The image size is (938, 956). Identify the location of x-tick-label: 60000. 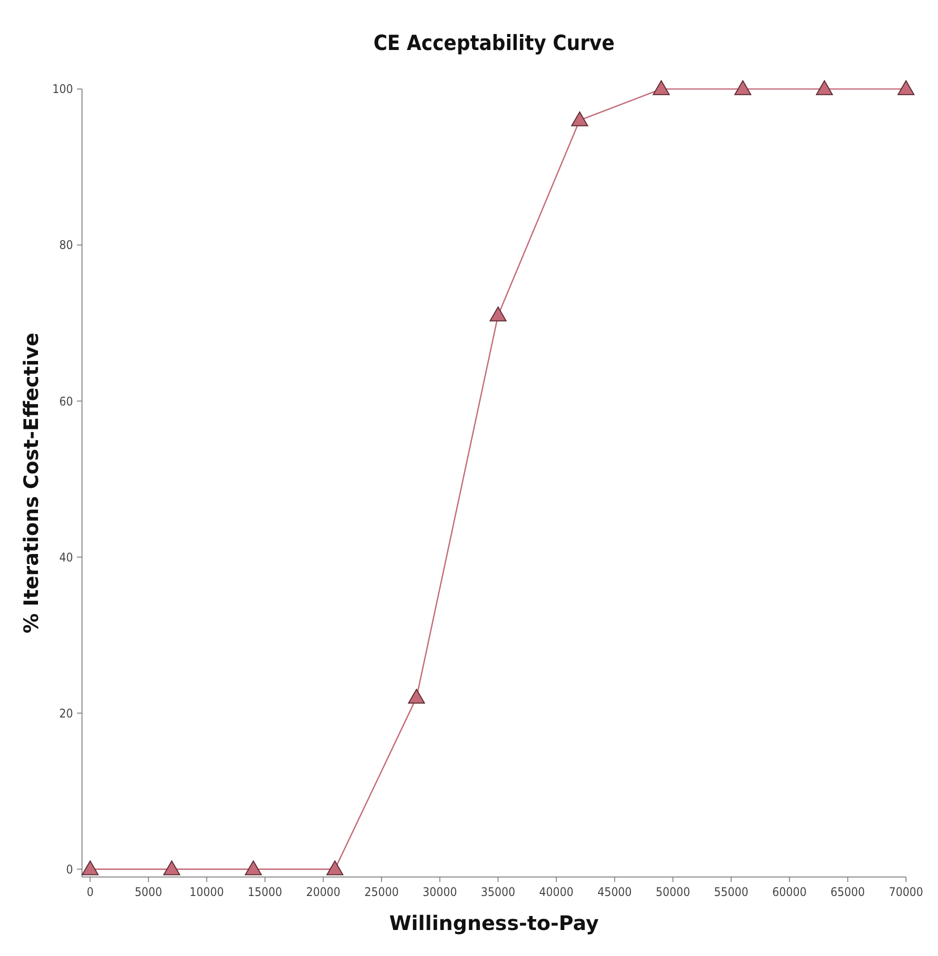
(789, 892).